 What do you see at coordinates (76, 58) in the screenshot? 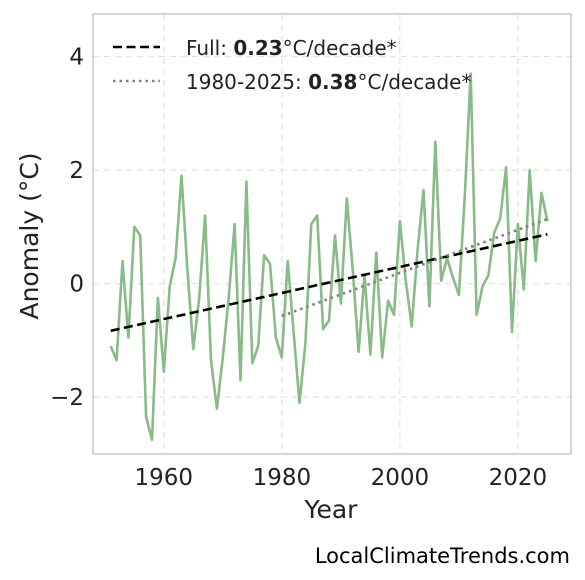
I see `y-tick-label: 4` at bounding box center [76, 58].